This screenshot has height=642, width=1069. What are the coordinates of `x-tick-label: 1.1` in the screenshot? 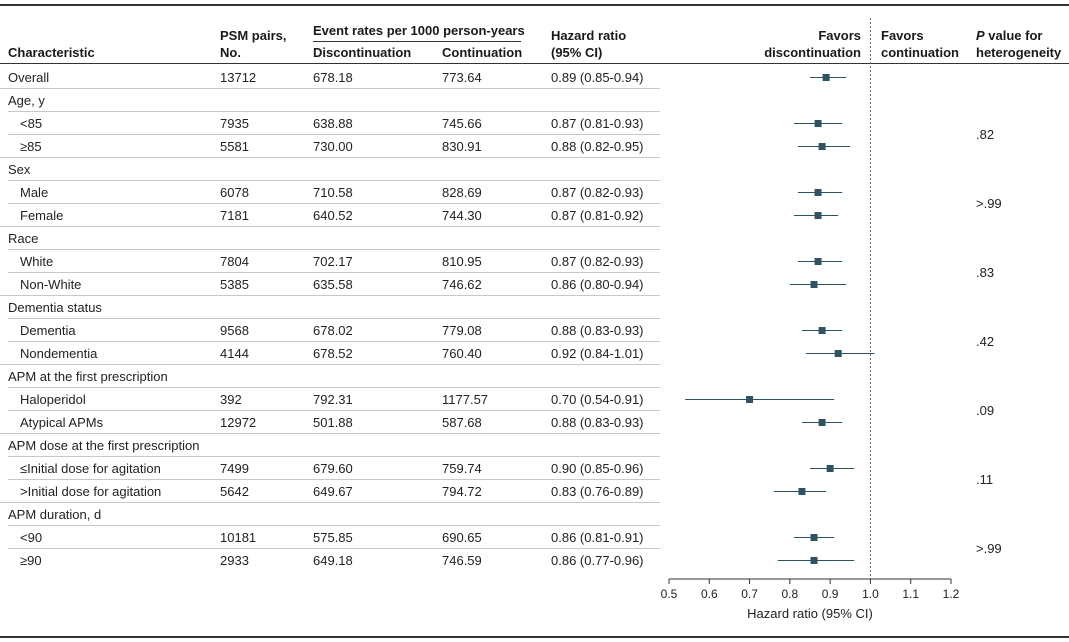 It's located at (910, 594).